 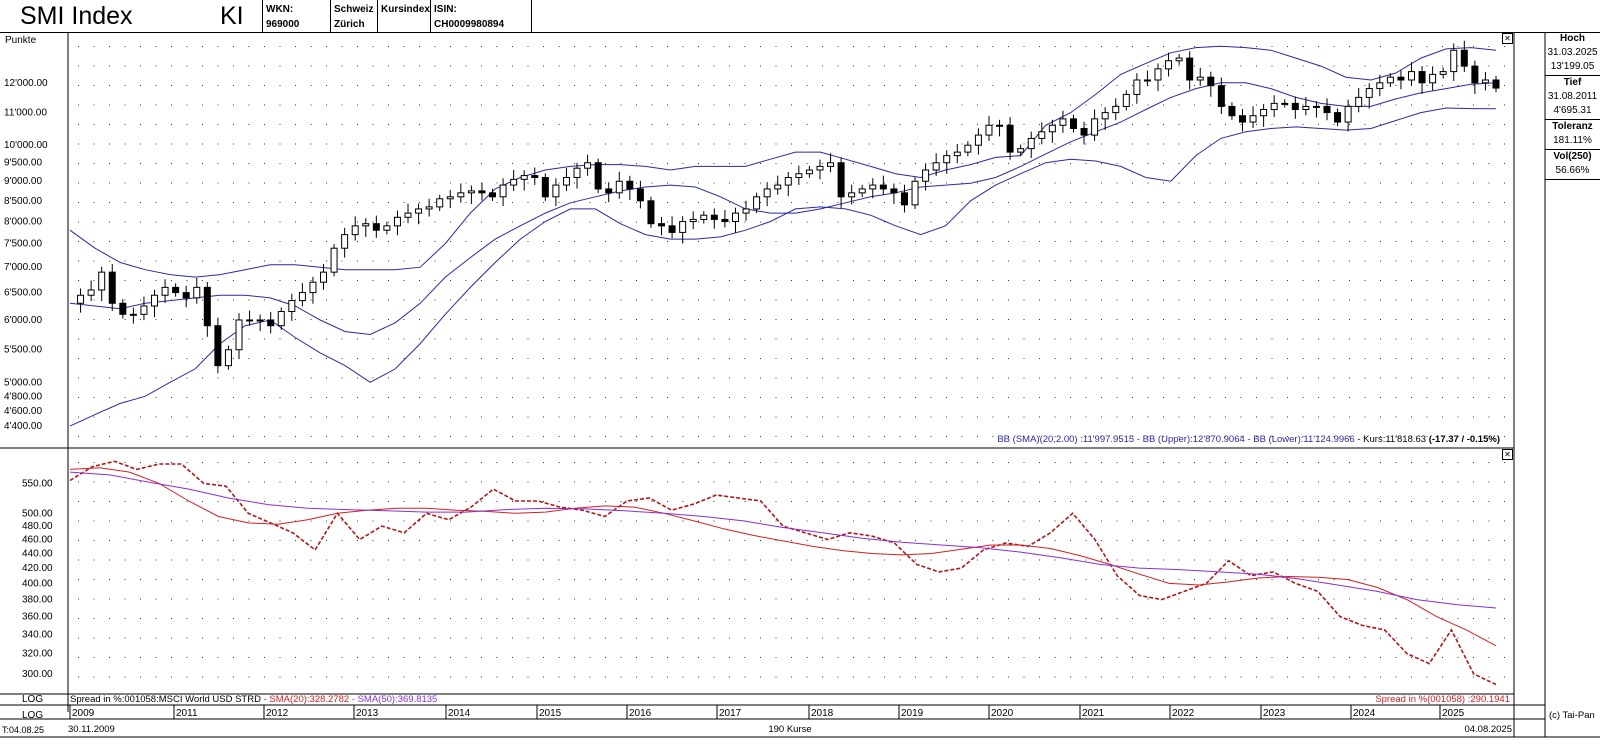 I want to click on close-upper-panel-icon: ✕, so click(x=1507, y=38).